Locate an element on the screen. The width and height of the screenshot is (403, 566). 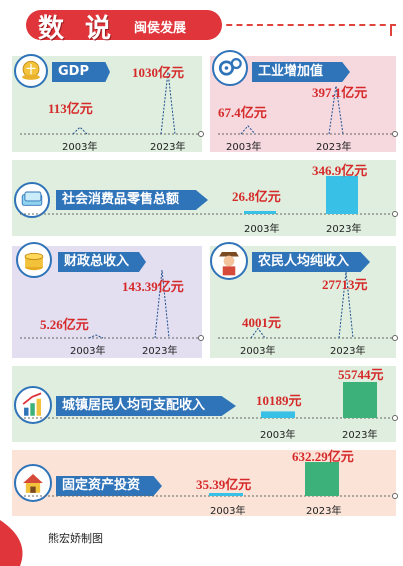
coin-stack-icon is located at coordinates (34, 260).